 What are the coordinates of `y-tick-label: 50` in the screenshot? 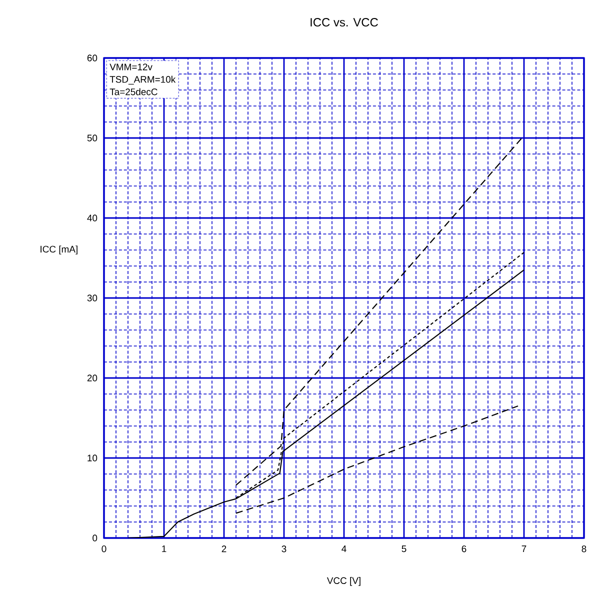 It's located at (92, 138).